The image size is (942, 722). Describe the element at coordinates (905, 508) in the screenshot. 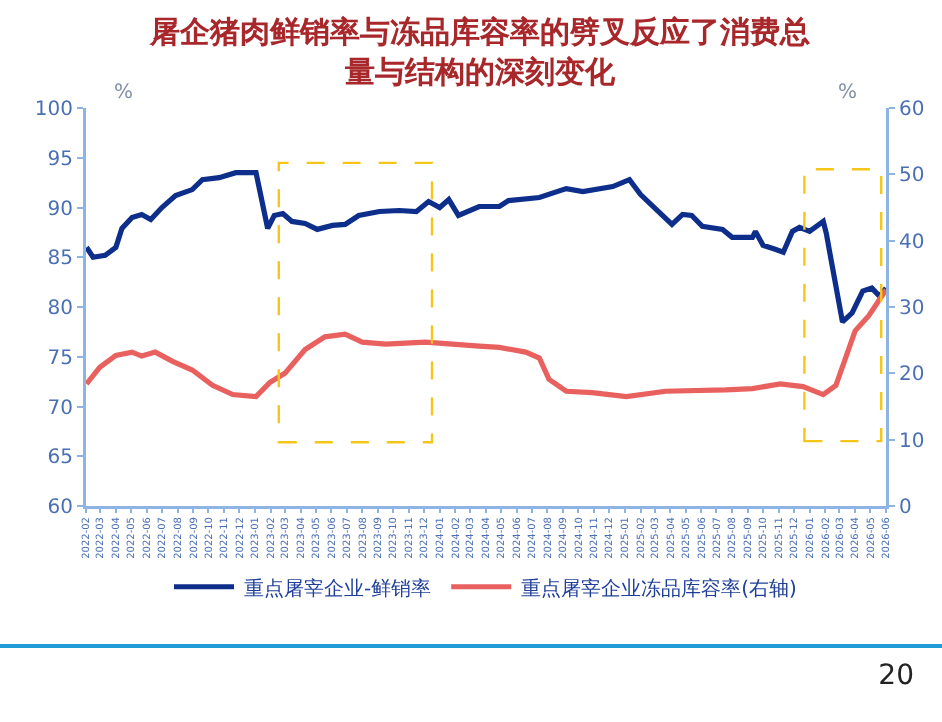

I see `y2-tick-label: 0` at that location.